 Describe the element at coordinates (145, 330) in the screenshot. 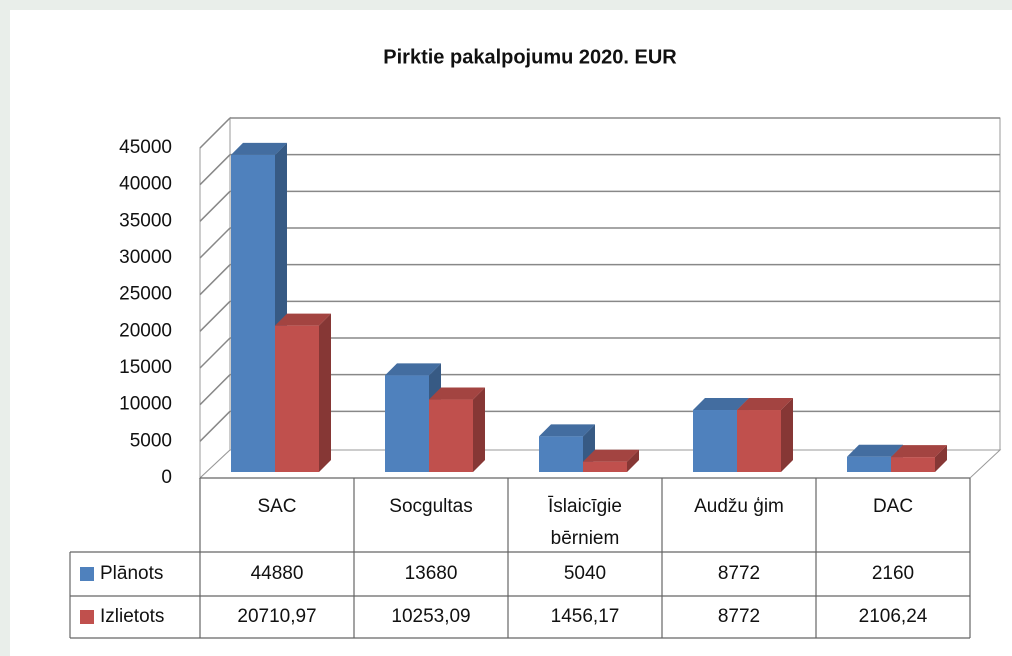

I see `y-tick-label: 20000` at that location.